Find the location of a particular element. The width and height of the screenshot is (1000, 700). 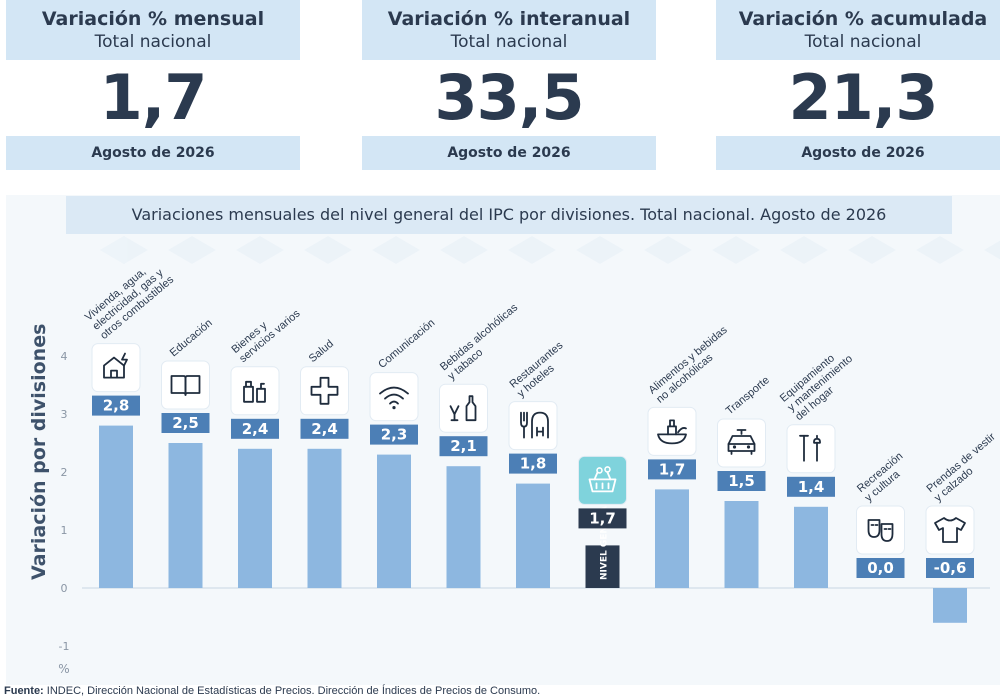

y-tick-label: 0 is located at coordinates (64, 588).